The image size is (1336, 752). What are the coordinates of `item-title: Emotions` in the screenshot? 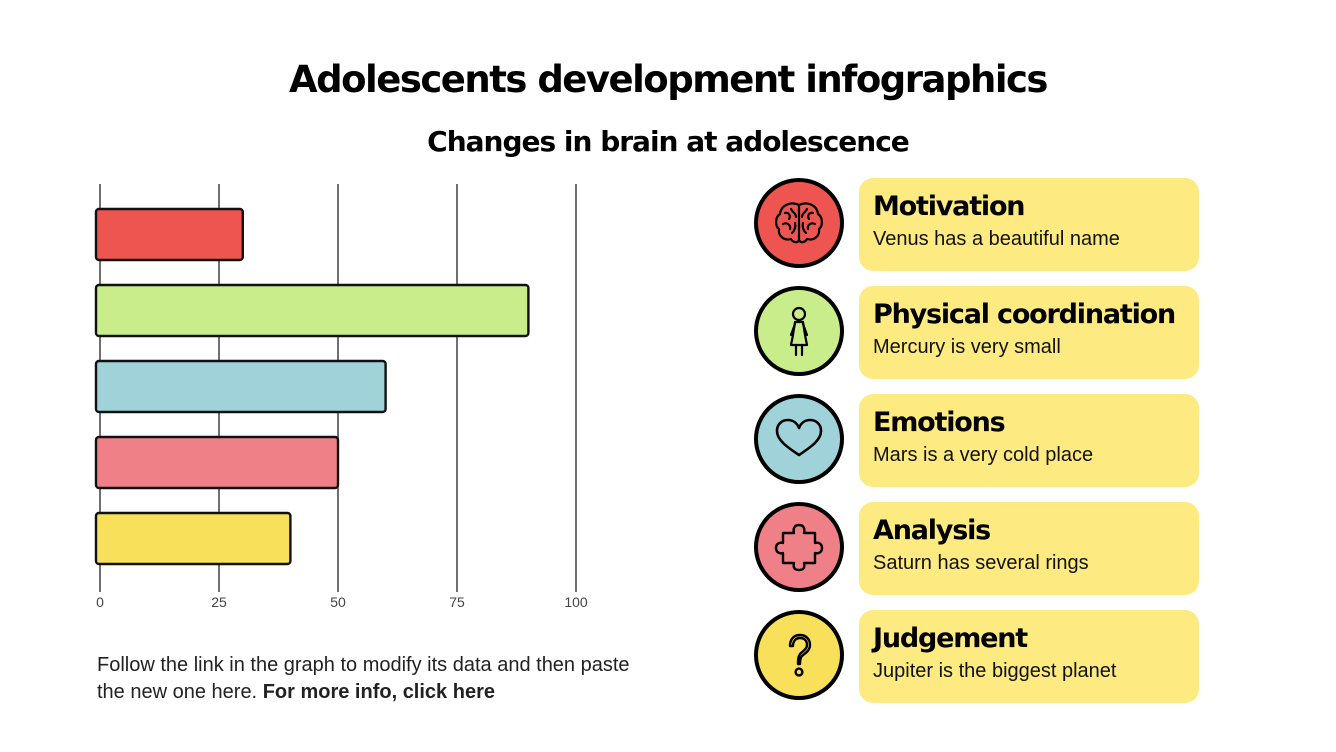 It's located at (939, 422).